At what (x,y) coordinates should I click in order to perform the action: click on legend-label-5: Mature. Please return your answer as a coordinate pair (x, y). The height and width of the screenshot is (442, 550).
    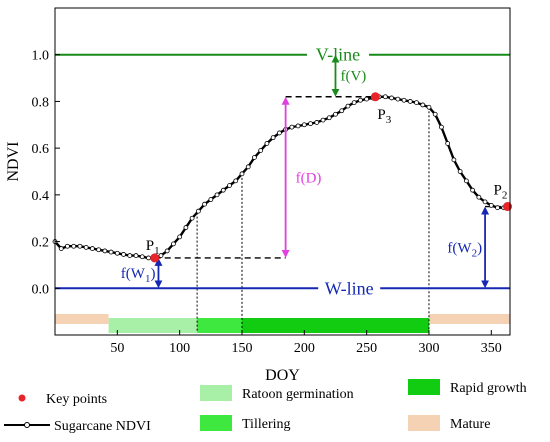
    Looking at the image, I should click on (470, 424).